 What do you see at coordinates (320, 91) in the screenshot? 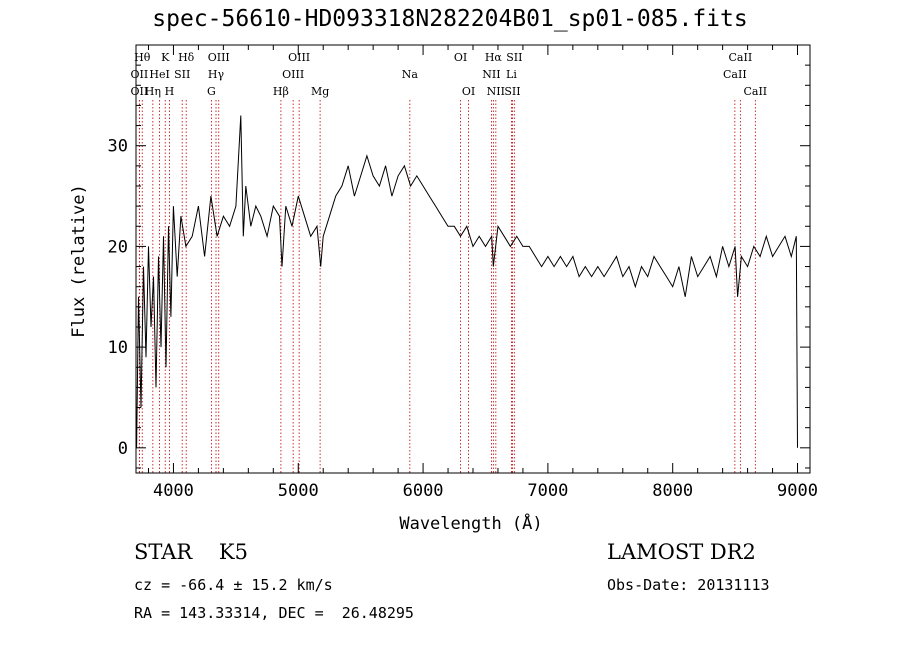
I see `line-label: Mg` at bounding box center [320, 91].